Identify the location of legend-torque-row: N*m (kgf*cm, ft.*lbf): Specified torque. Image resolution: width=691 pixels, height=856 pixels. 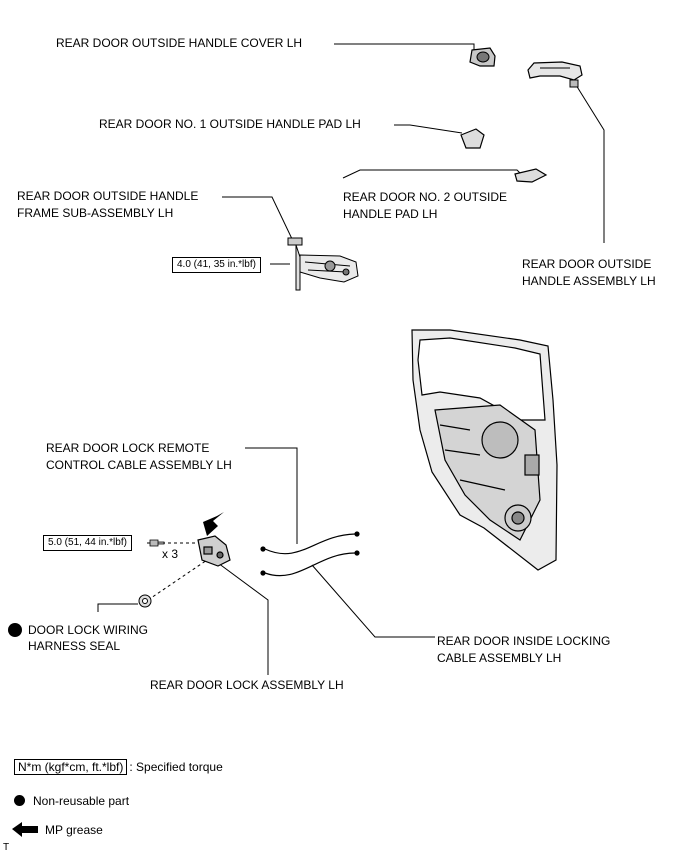
(118, 767).